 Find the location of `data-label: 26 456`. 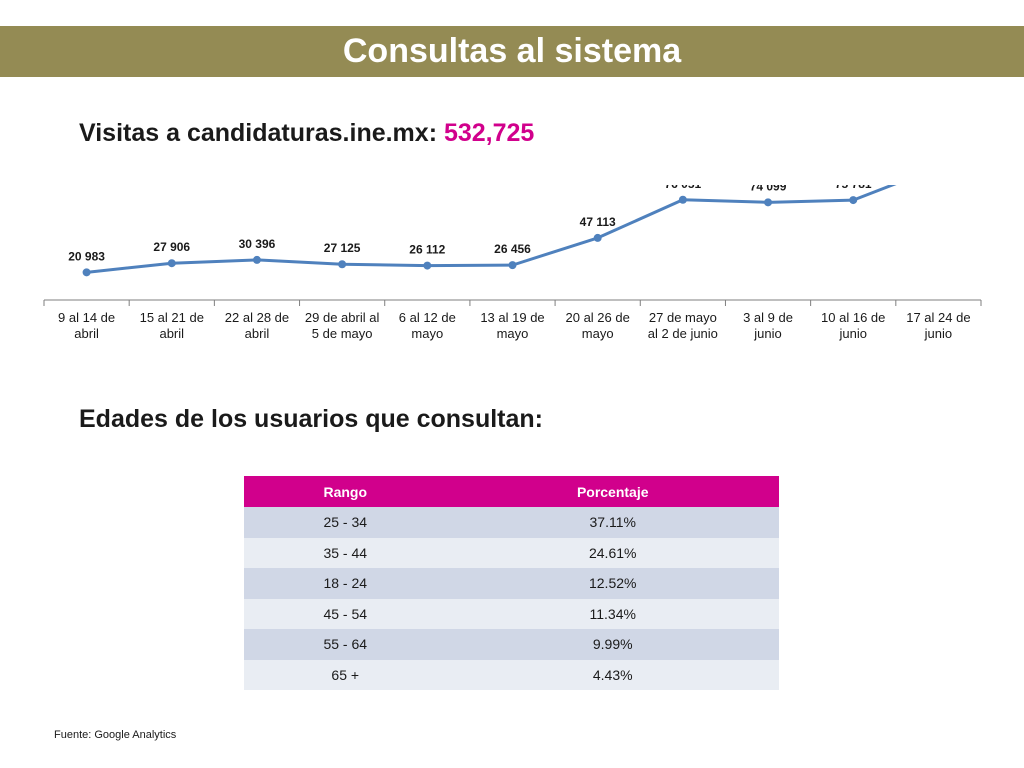

data-label: 26 456 is located at coordinates (512, 249).